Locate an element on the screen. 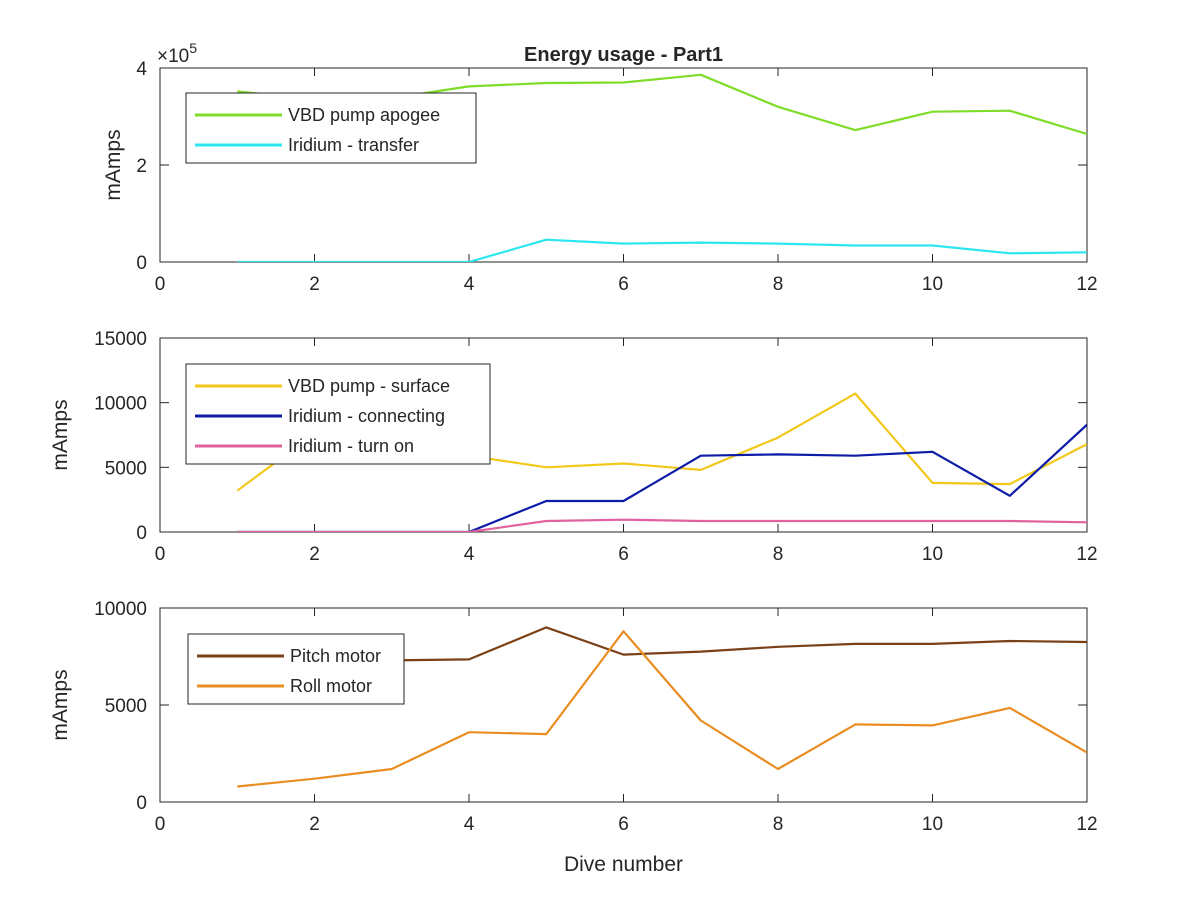 The width and height of the screenshot is (1200, 900). legend-entry: Iridium - connecting is located at coordinates (366, 416).